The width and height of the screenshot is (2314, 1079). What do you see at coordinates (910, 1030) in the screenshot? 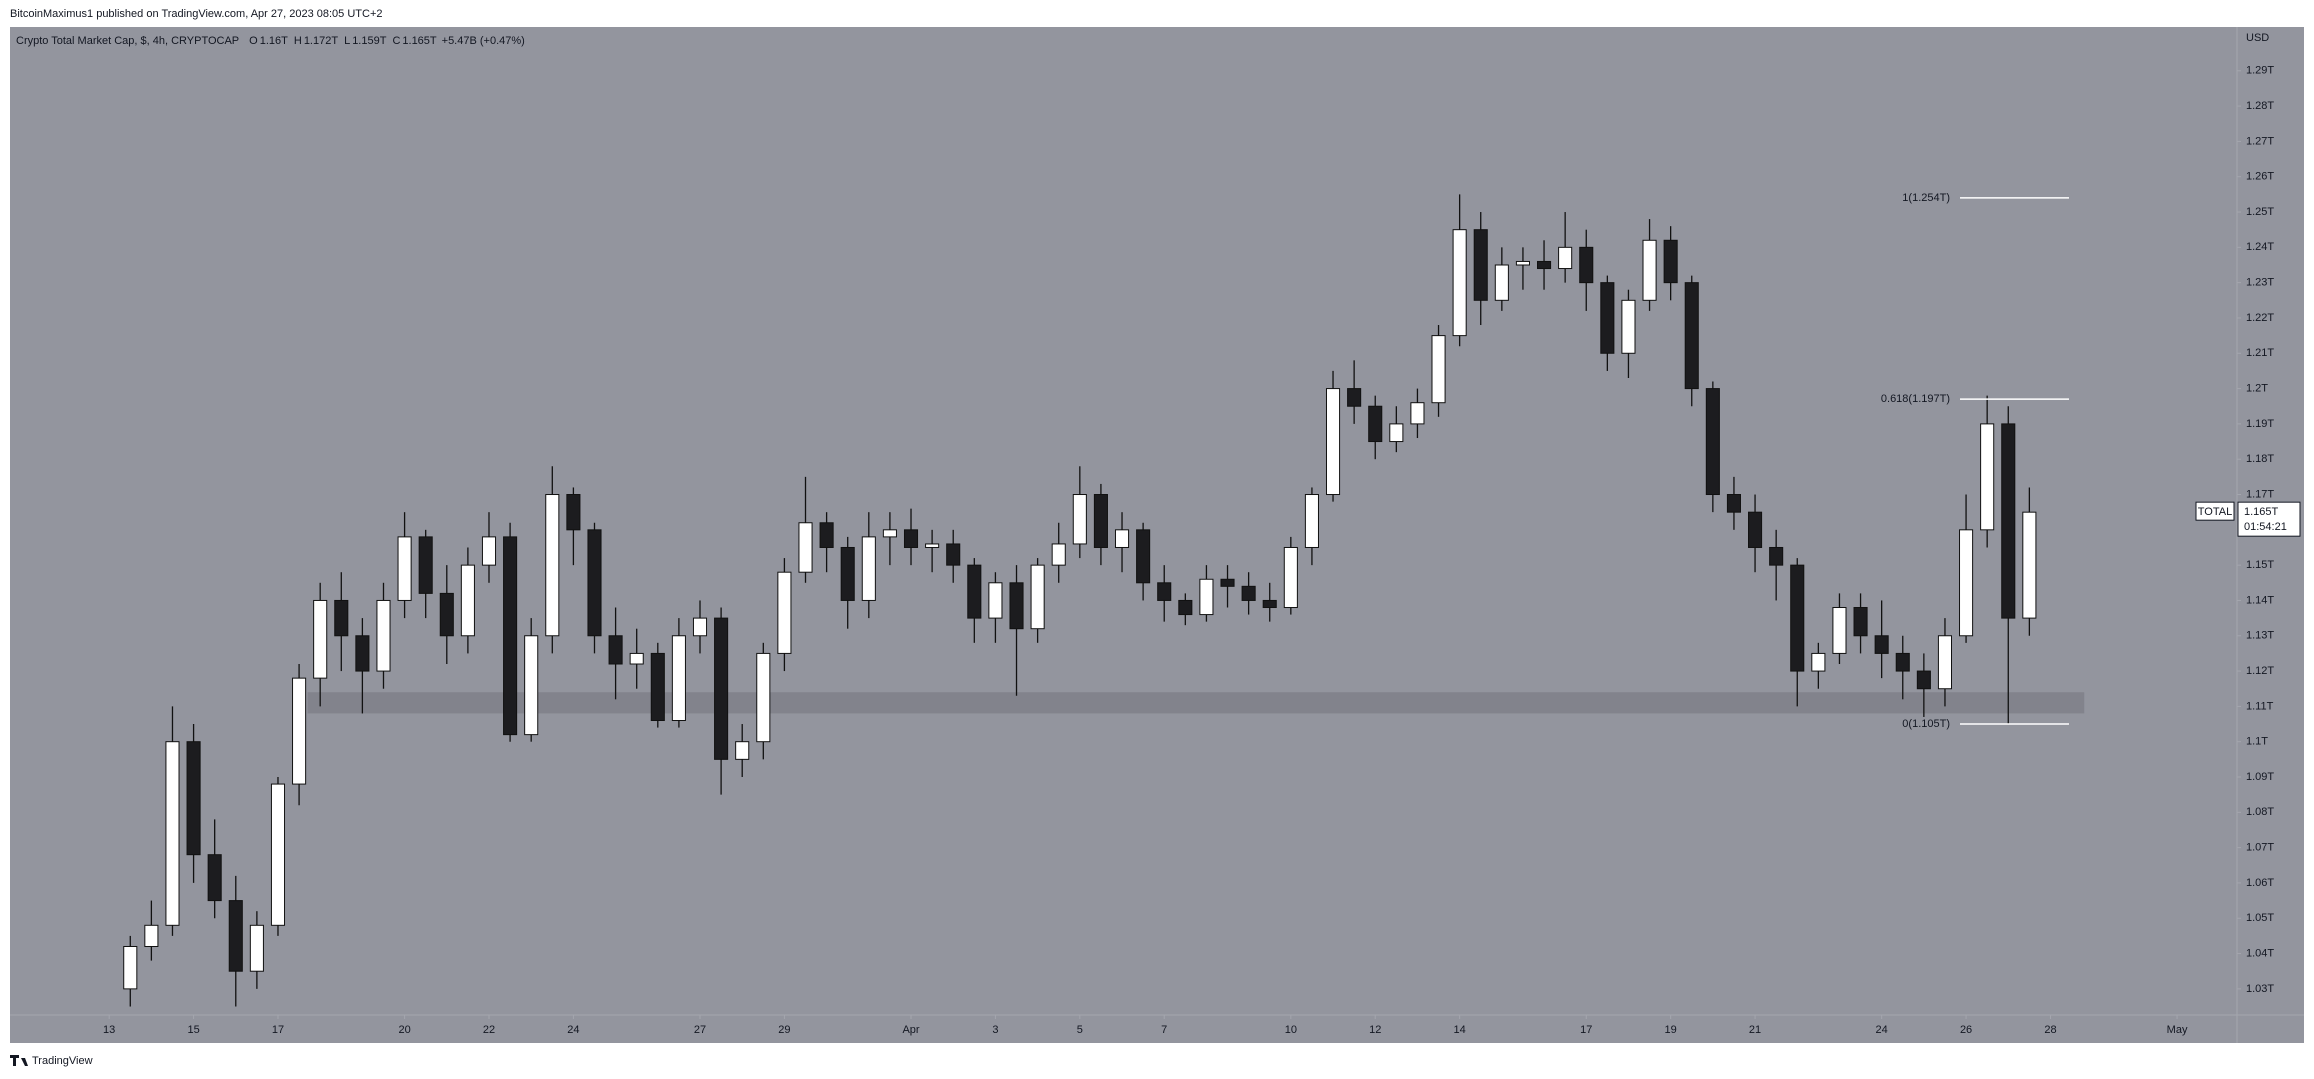
I see `x-tick-label: Apr` at bounding box center [910, 1030].